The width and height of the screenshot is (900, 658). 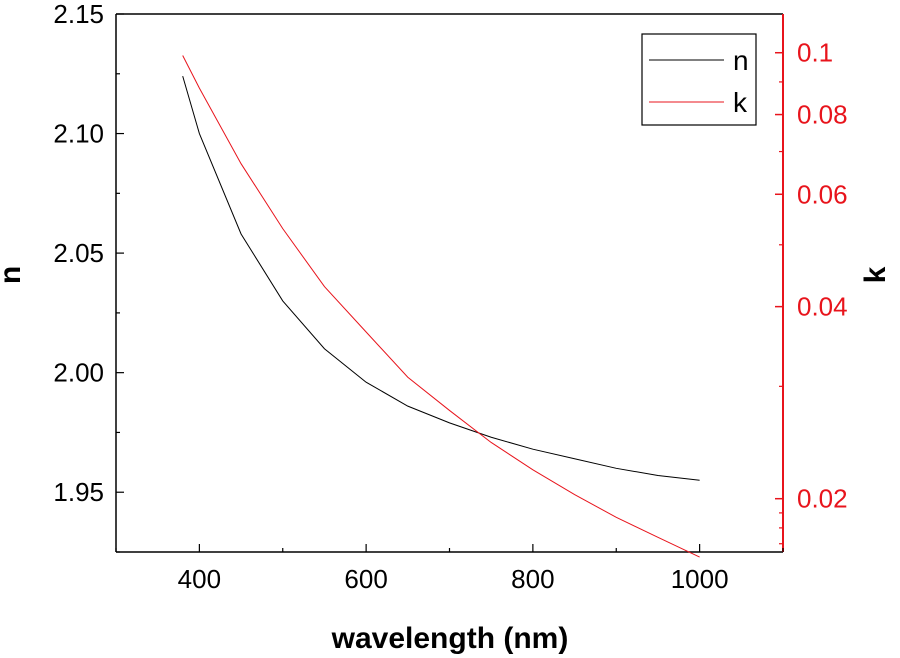 I want to click on y-right-tick-label: 0.04, so click(x=822, y=307).